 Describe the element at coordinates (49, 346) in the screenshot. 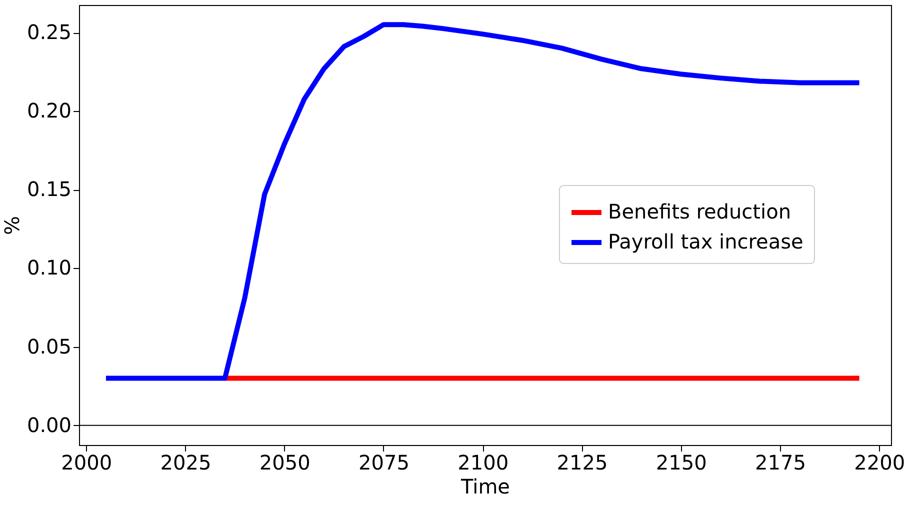

I see `y-tick-label: 0.05` at that location.